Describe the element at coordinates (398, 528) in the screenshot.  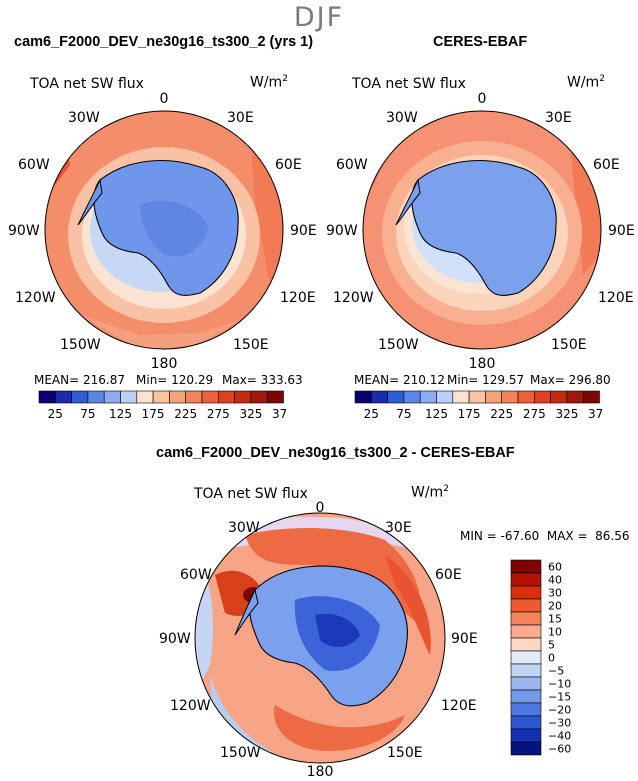
I see `diff-lon-30e: 30E` at that location.